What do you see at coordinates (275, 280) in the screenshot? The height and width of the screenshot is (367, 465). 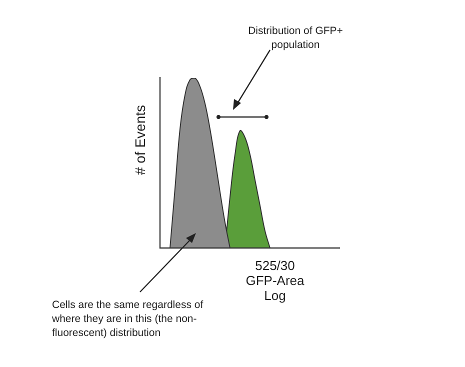 I see `x-axis-title: 525/30 GFP-Area Log` at bounding box center [275, 280].